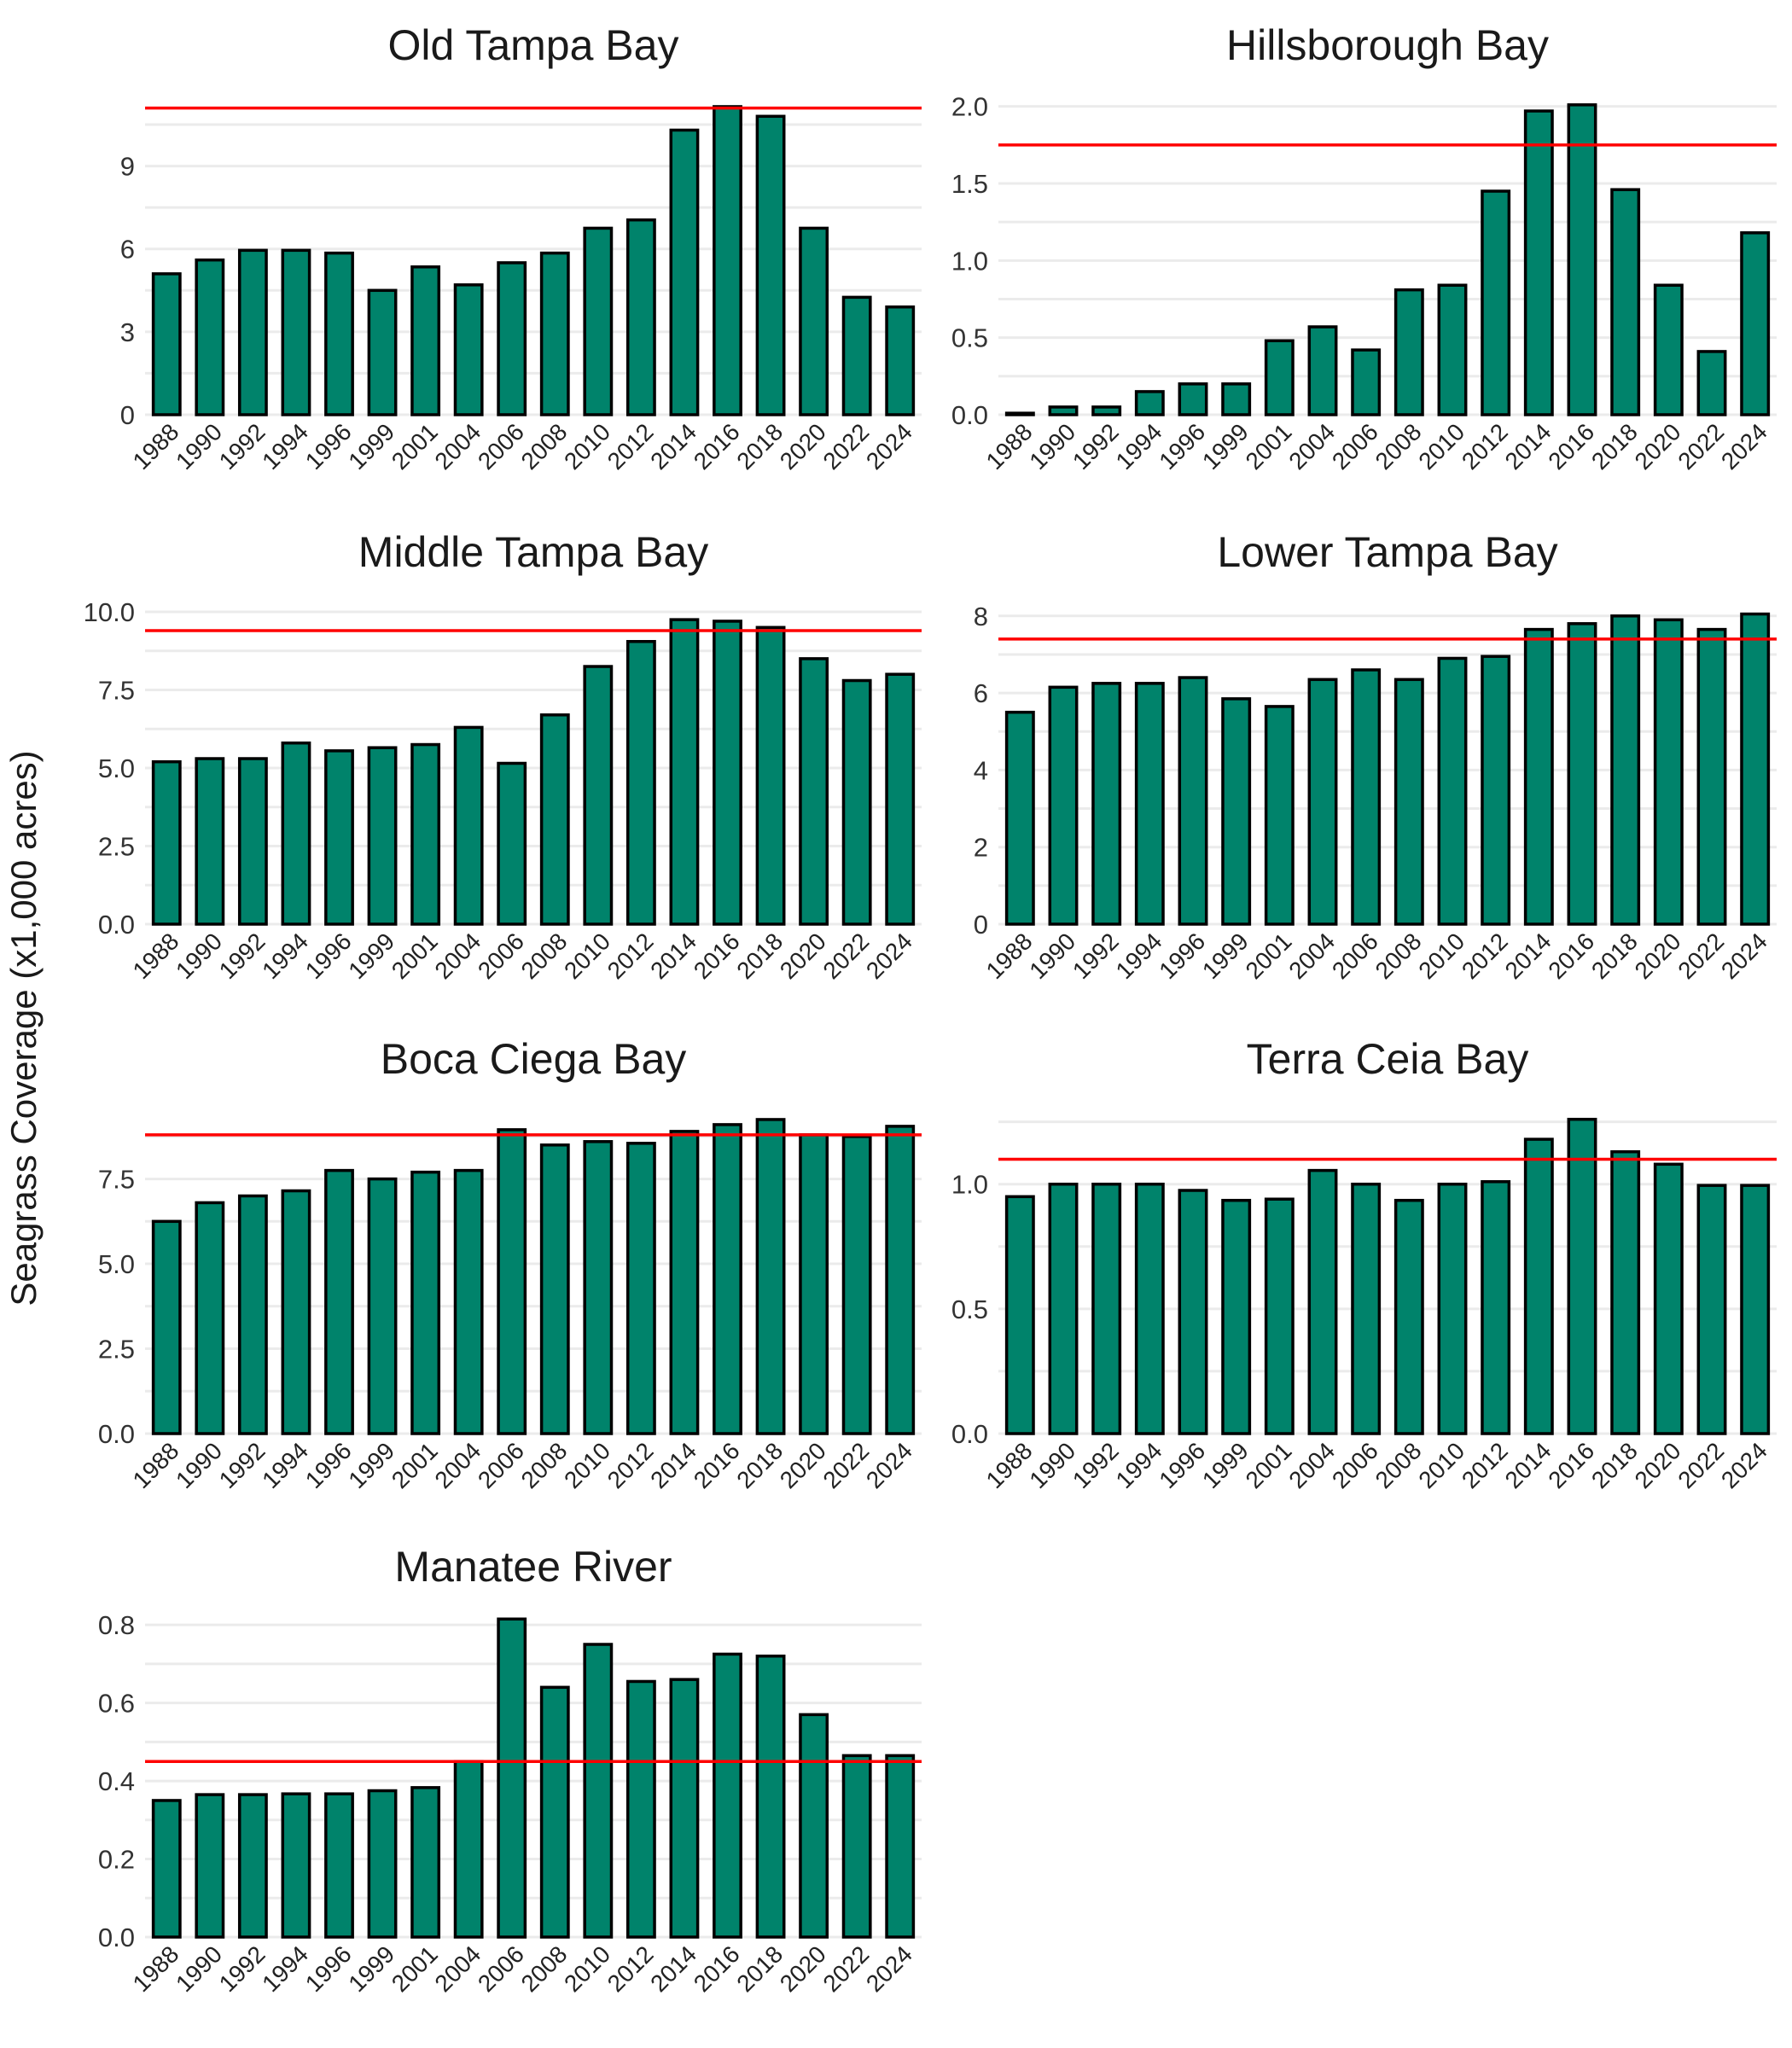  Describe the element at coordinates (296, 1312) in the screenshot. I see `bar-1994` at that location.